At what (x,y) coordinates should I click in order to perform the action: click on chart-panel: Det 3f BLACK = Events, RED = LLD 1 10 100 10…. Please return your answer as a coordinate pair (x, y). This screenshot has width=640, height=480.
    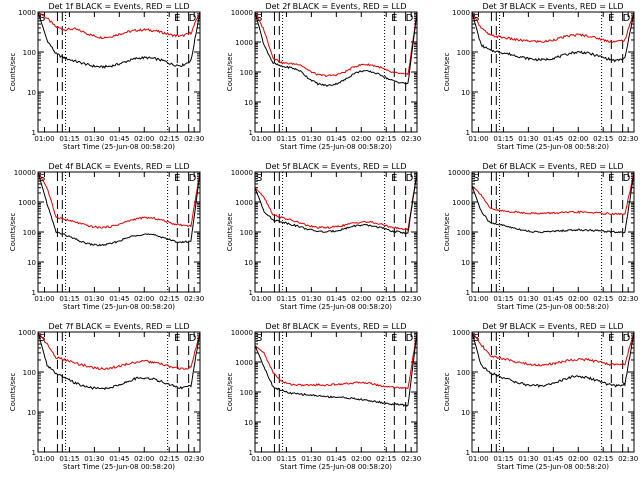
    Looking at the image, I should click on (540, 76).